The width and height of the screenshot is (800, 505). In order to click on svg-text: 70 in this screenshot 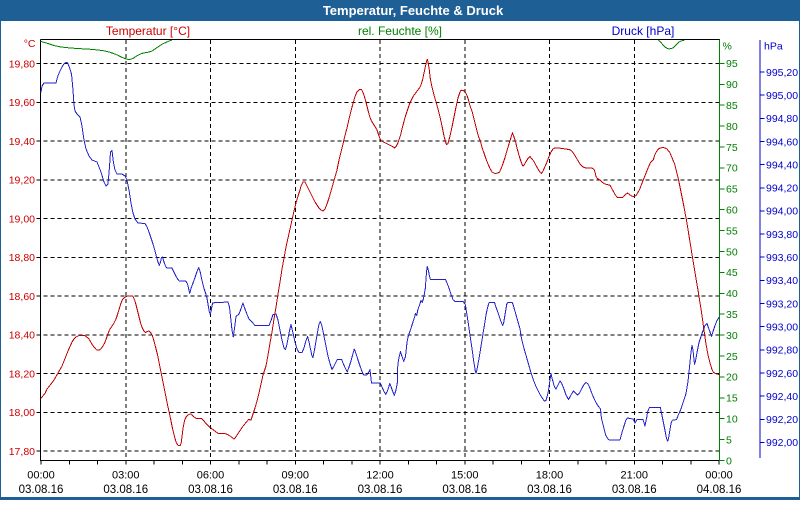, I will do `click(732, 169)`.